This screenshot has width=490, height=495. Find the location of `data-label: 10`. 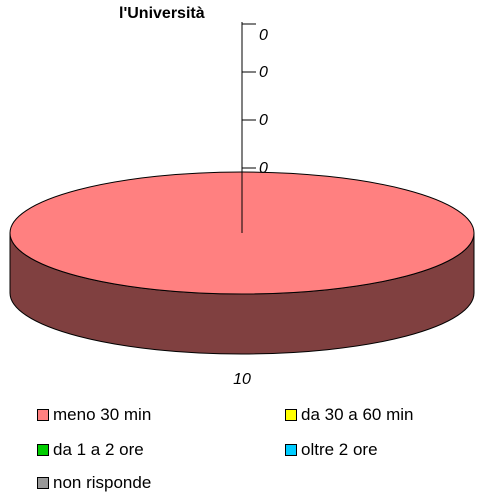

data-label: 10 is located at coordinates (242, 379).